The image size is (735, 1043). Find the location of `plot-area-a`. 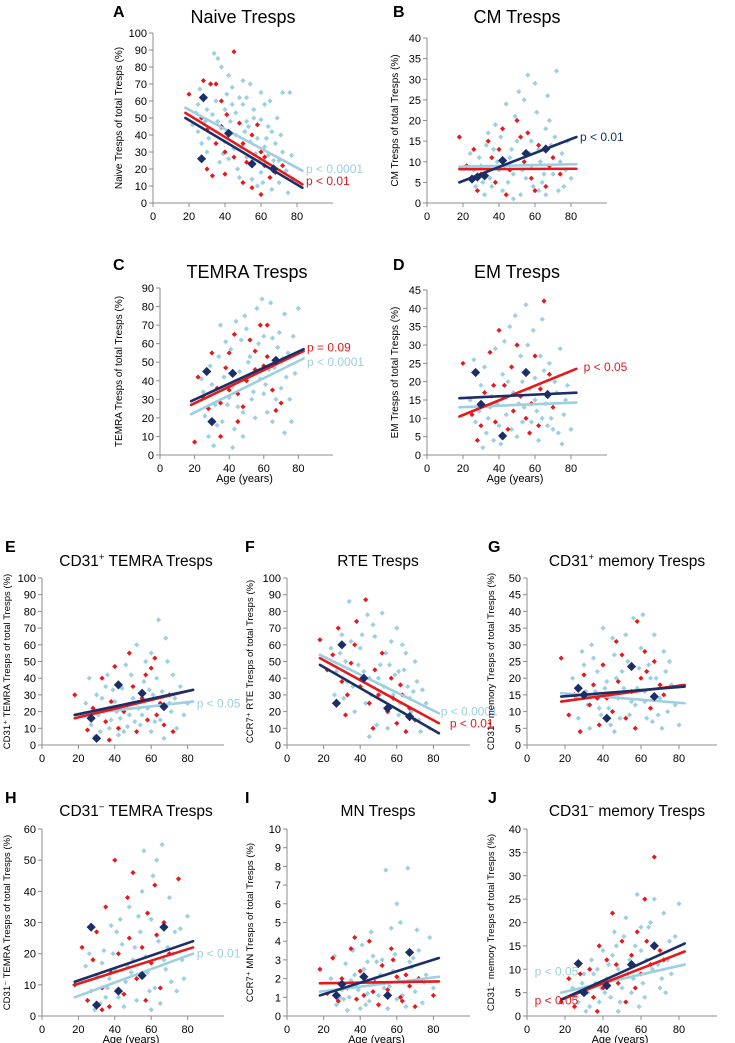

plot-area-a is located at coordinates (244, 123).